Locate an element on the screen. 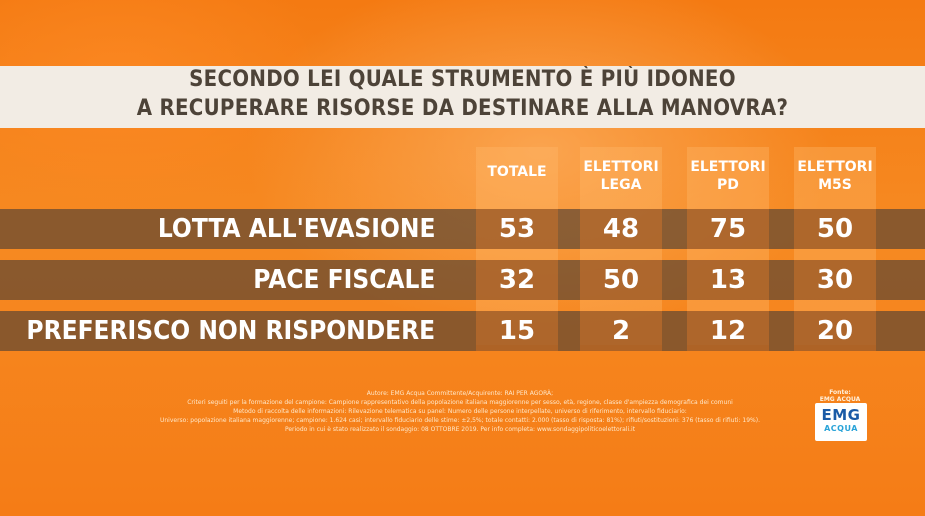 The image size is (925, 516). logo-emg-text: EMG is located at coordinates (841, 415).